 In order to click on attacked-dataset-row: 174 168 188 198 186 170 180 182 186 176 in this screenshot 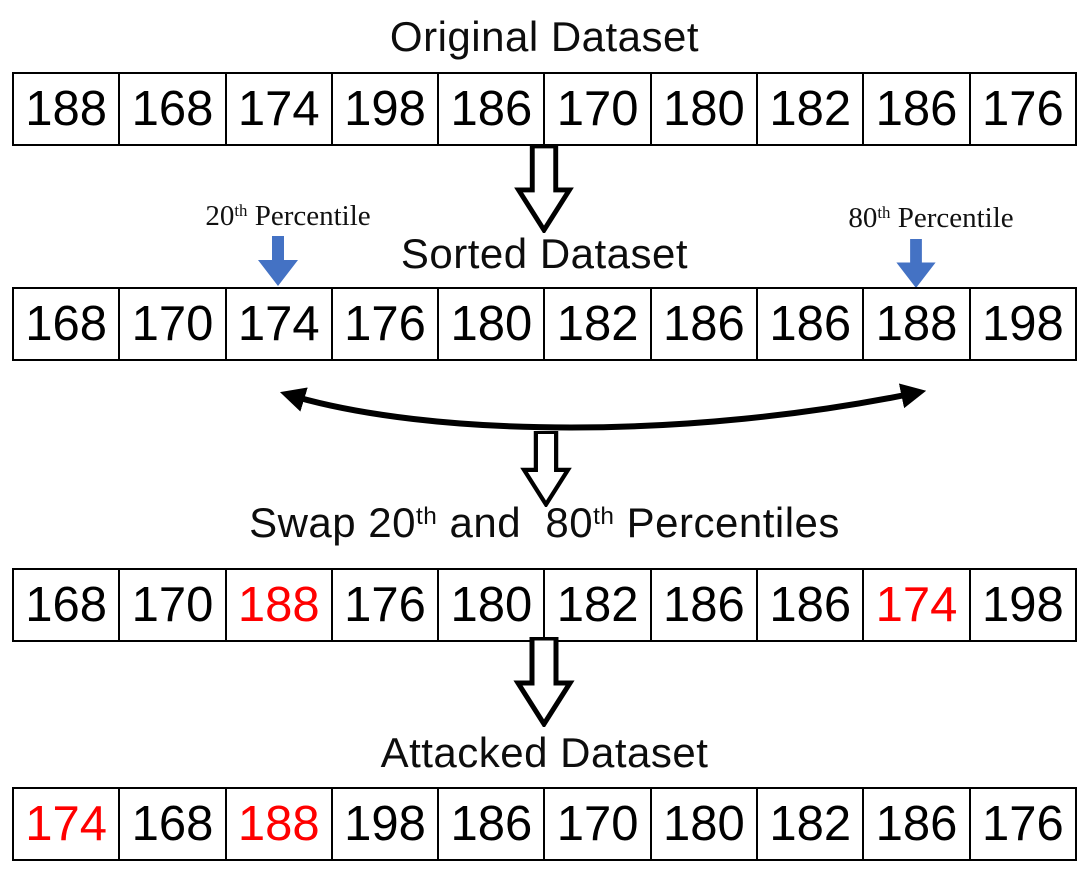, I will do `click(544, 824)`.